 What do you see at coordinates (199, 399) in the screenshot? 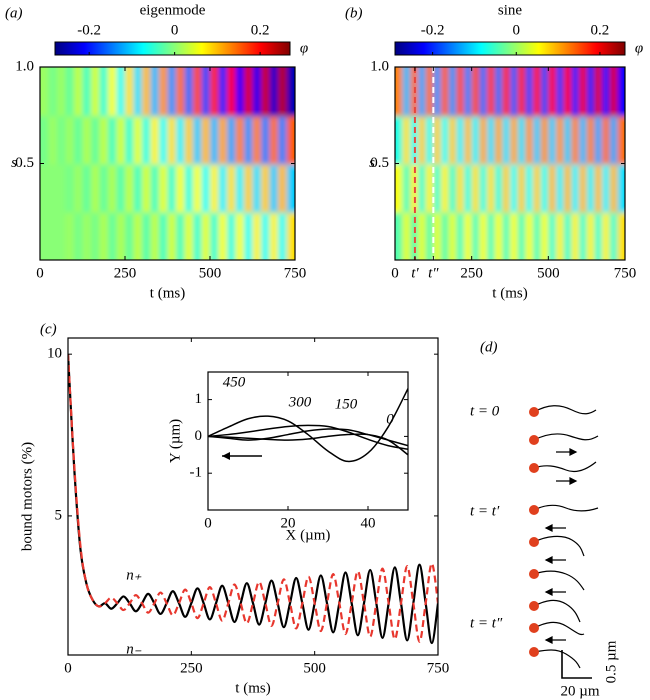
I see `y-tick-label: 1` at bounding box center [199, 399].